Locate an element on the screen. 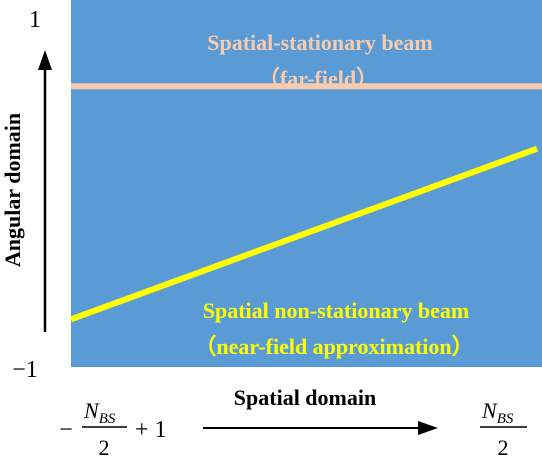 This screenshot has height=458, width=542. x-tick-right-subscript: BS is located at coordinates (505, 419).